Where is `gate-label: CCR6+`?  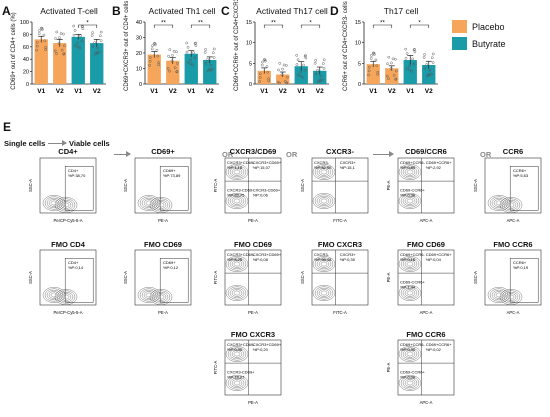
gate-label: CCR6+ is located at coordinates (520, 170).